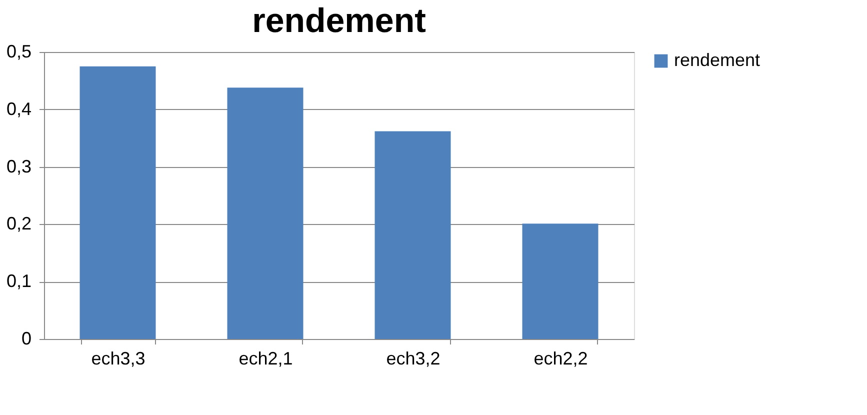  I want to click on x-tick-label: ech2,2, so click(561, 358).